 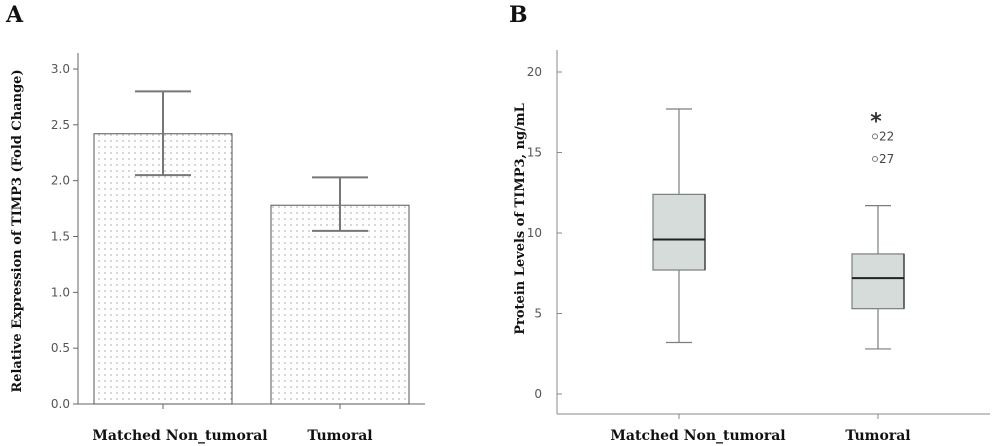 What do you see at coordinates (60, 125) in the screenshot?
I see `y-tick-label-a: 2.5` at bounding box center [60, 125].